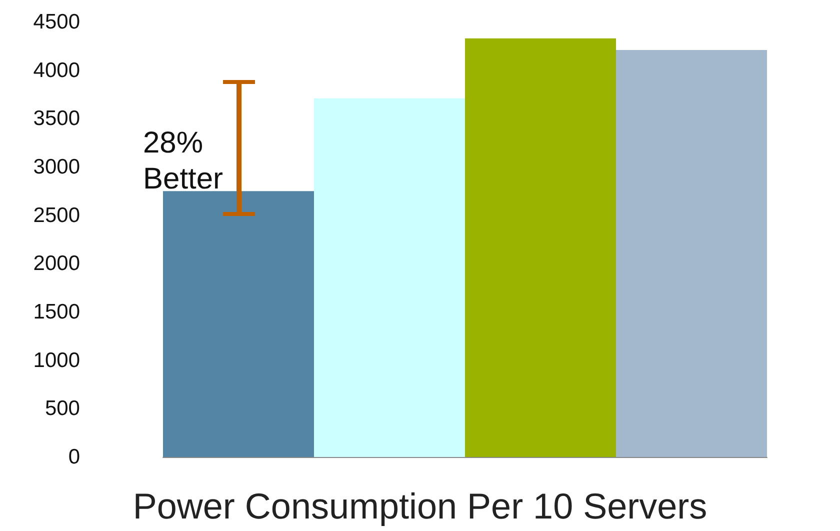 The height and width of the screenshot is (531, 840). What do you see at coordinates (56, 167) in the screenshot?
I see `y-tick-label: 3000` at bounding box center [56, 167].